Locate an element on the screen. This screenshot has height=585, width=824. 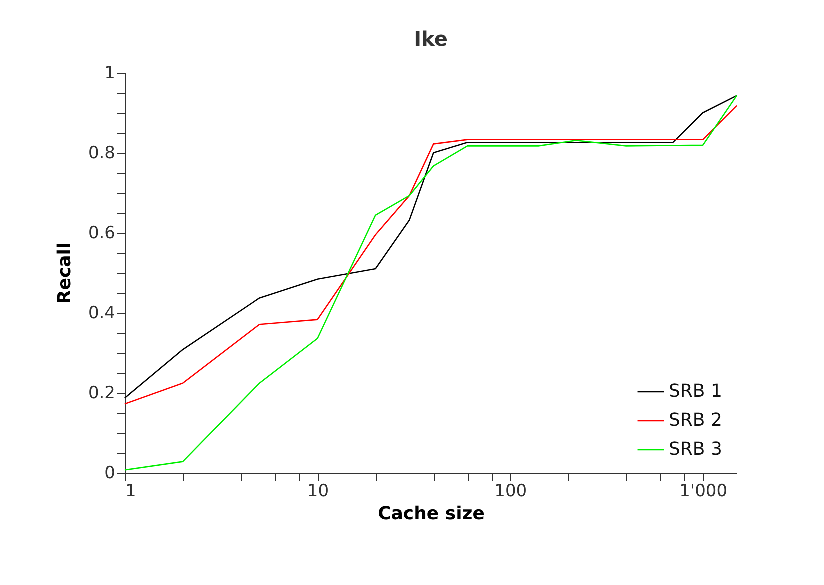
y-tick-label: 0 is located at coordinates (110, 474).